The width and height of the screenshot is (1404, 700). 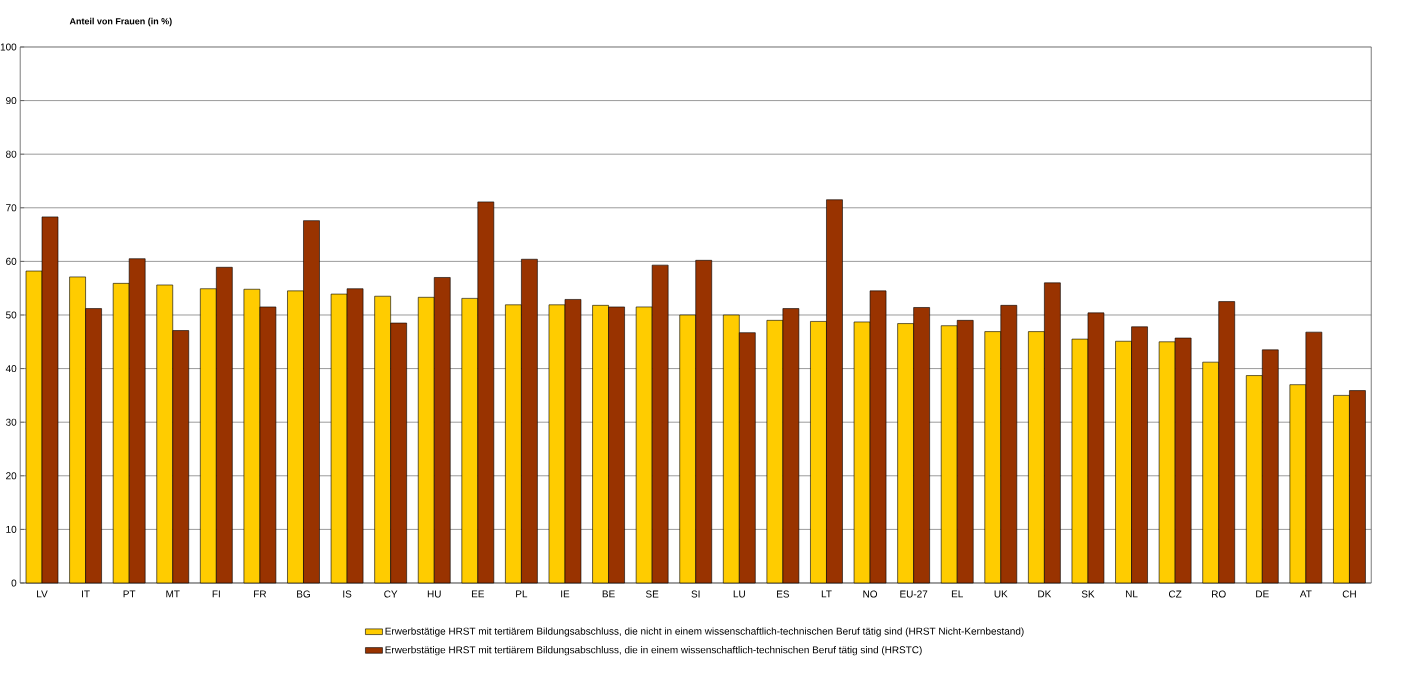 I want to click on x-tick-label: ES, so click(x=783, y=594).